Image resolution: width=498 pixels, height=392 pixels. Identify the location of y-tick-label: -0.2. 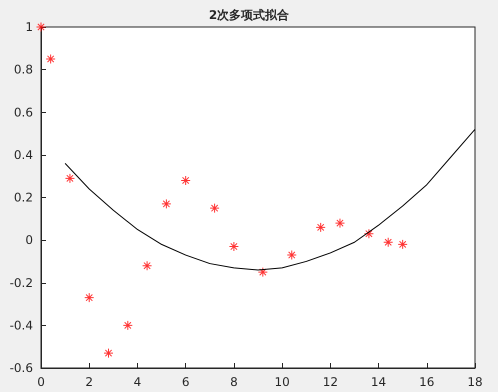
(21, 283).